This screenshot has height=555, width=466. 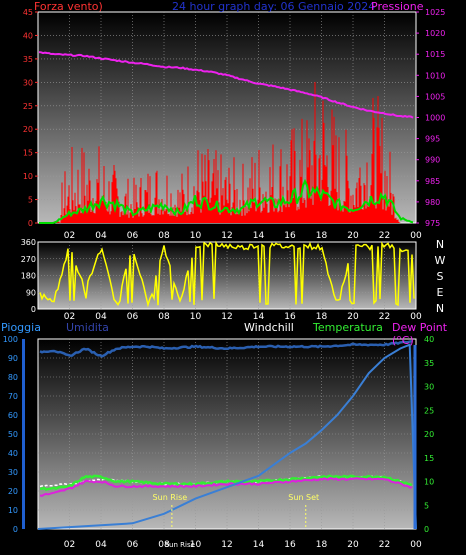 I want to click on wind-pressure-x-tick-label: 12, so click(x=226, y=236).